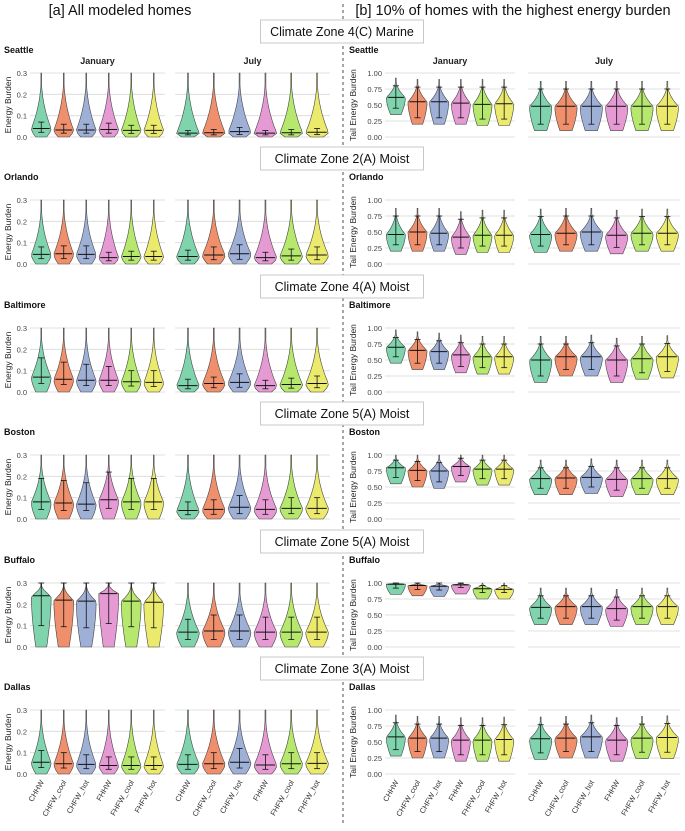 The image size is (685, 831). I want to click on y-tick-label: 0.75, so click(374, 216).